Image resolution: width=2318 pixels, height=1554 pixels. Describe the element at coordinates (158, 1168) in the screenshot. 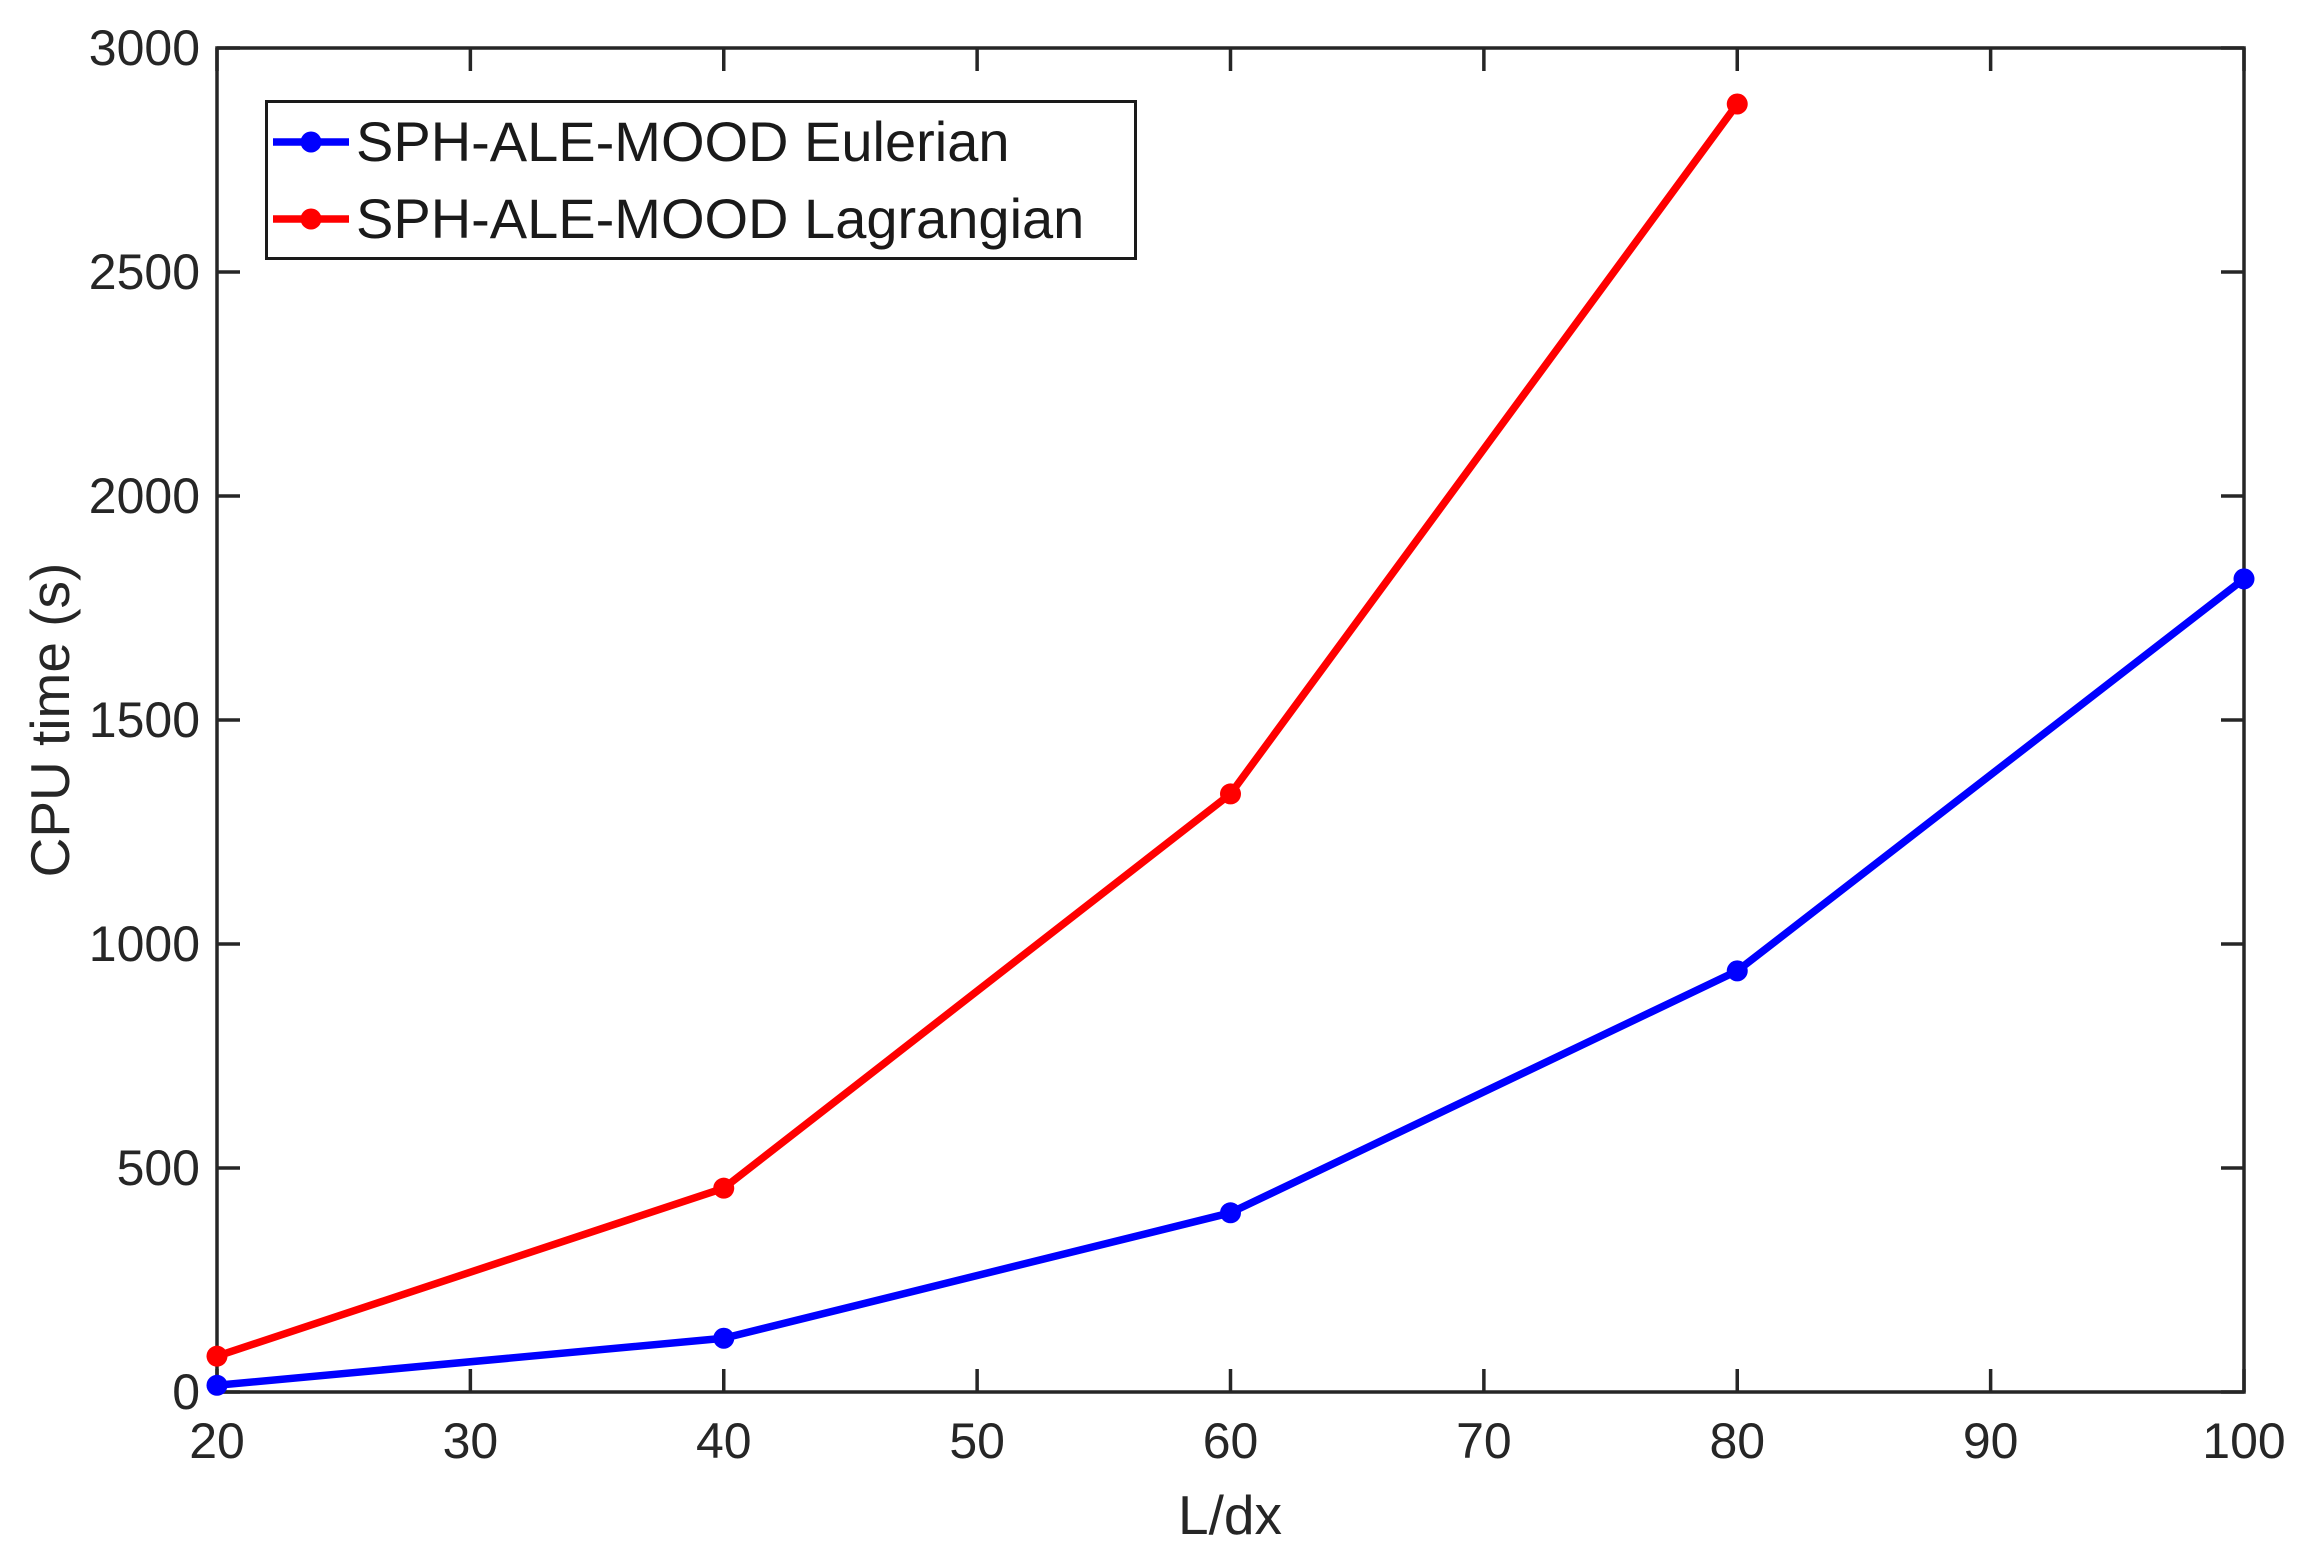

I see `y-tick-label: 500` at that location.